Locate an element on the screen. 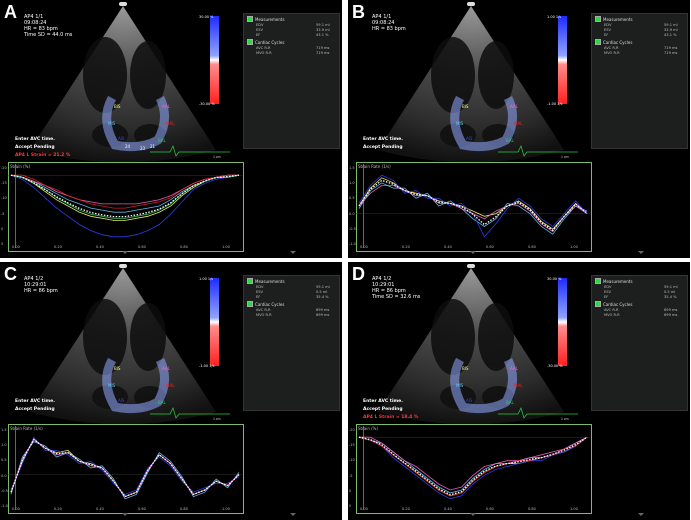 The height and width of the screenshot is (520, 691). segment-label: 23 is located at coordinates (143, 148).